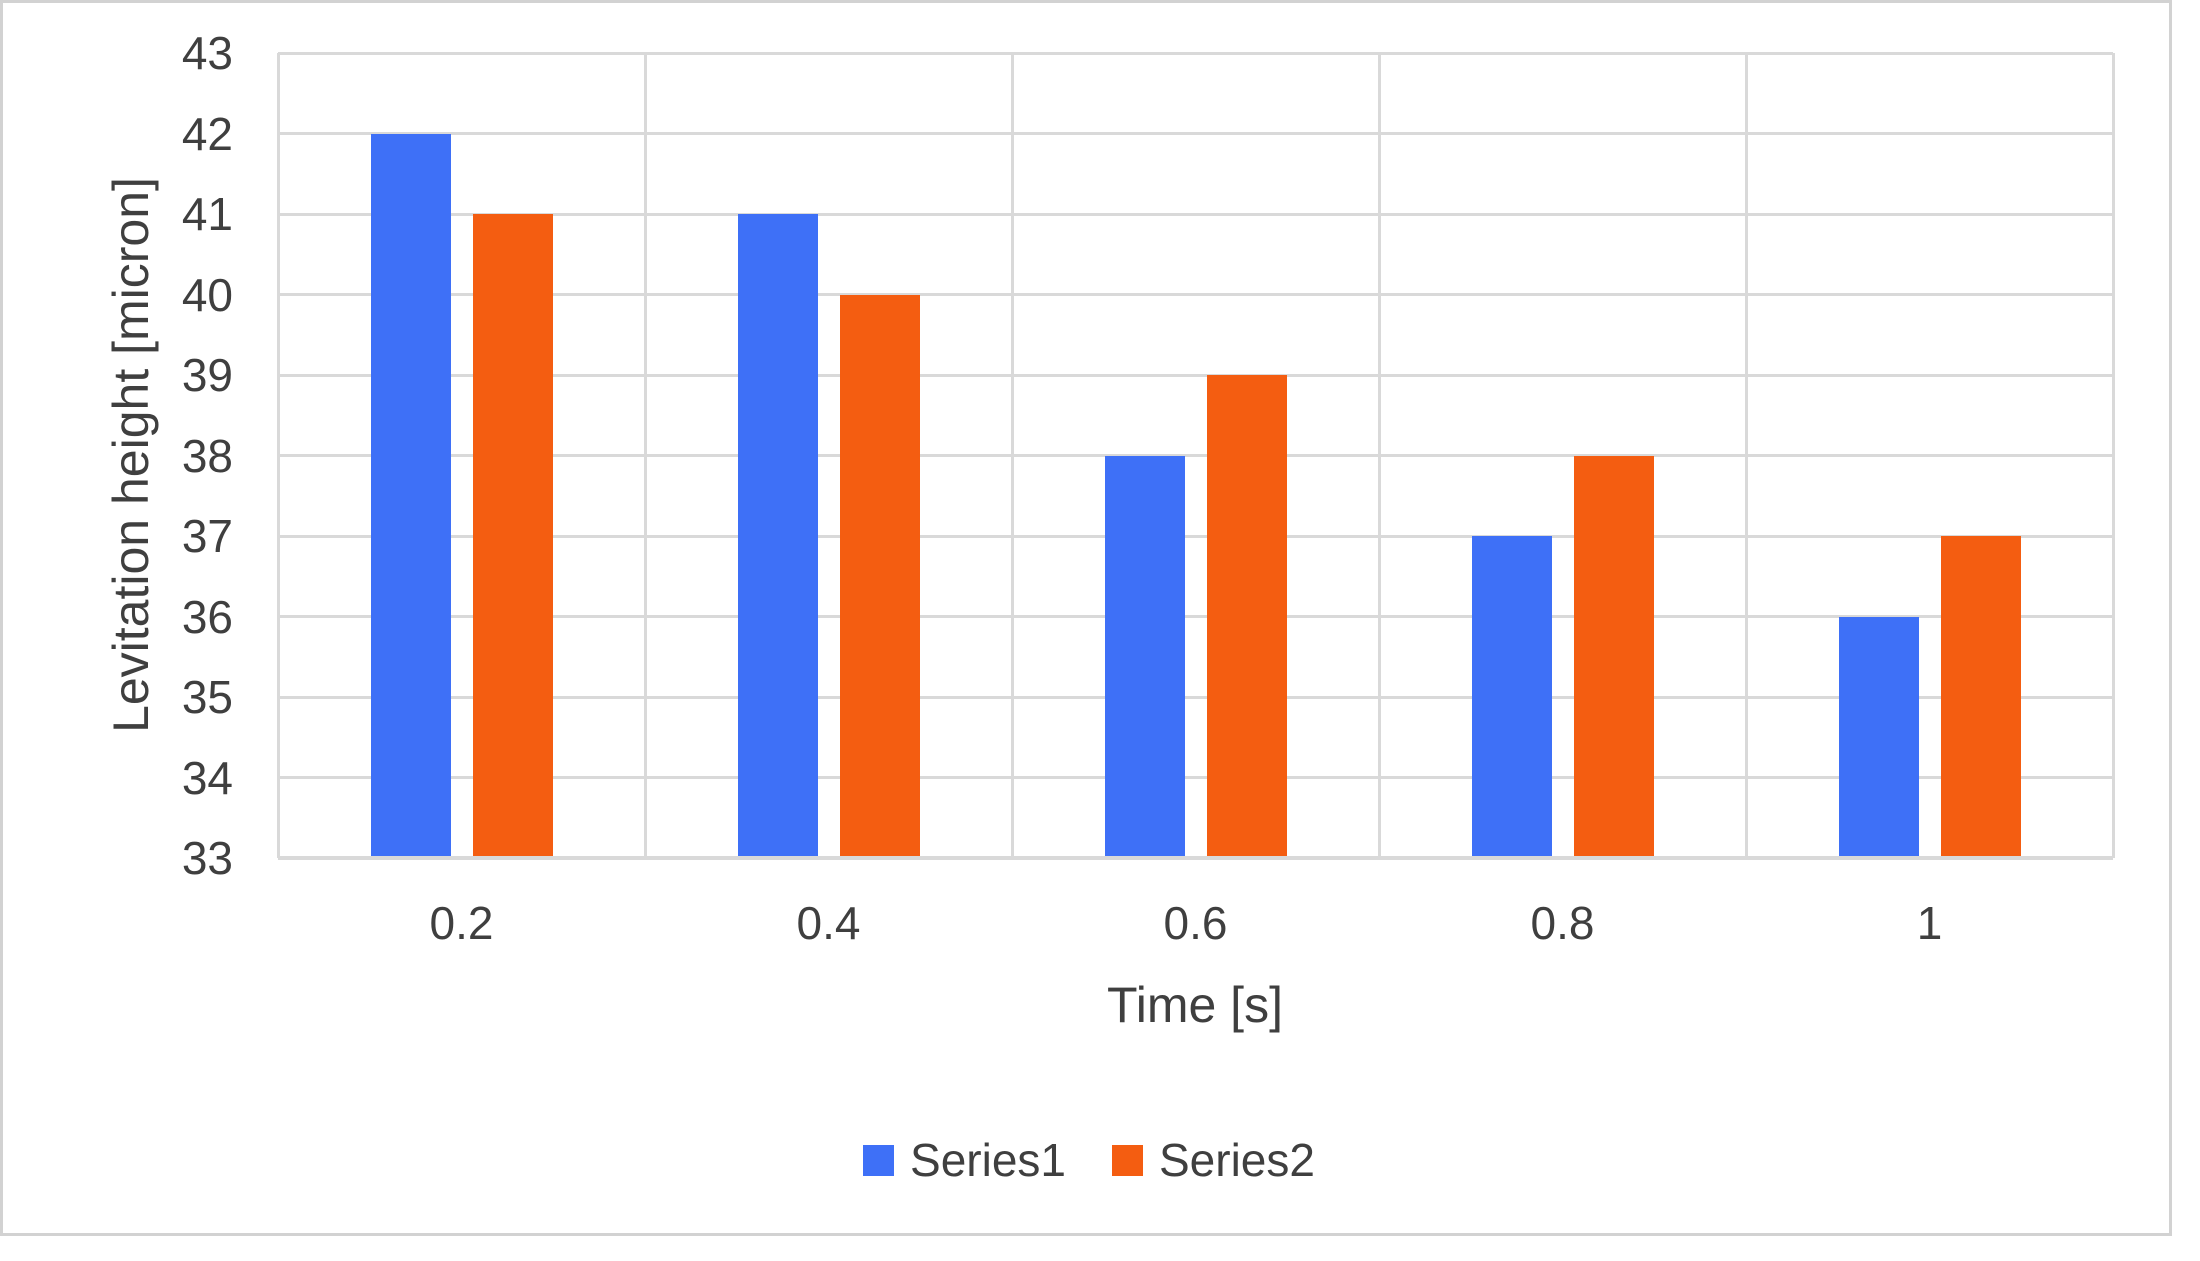 This screenshot has width=2200, height=1261. What do you see at coordinates (1195, 1005) in the screenshot?
I see `x-axis-title: Time [s]` at bounding box center [1195, 1005].